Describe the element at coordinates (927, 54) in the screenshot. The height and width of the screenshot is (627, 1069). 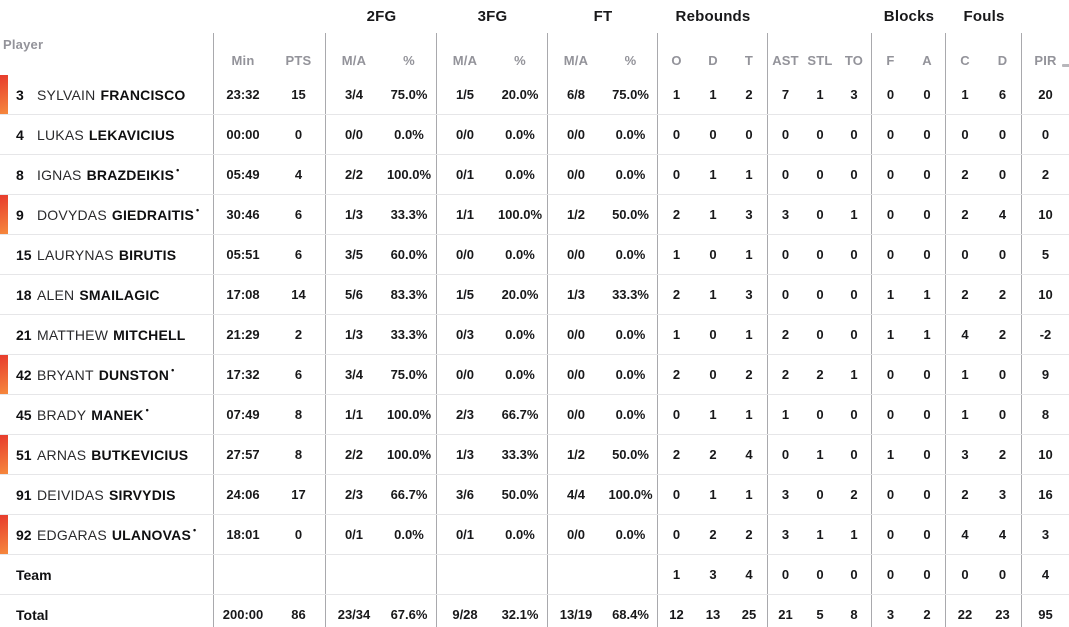
I see `column-header-blk-a: A` at that location.